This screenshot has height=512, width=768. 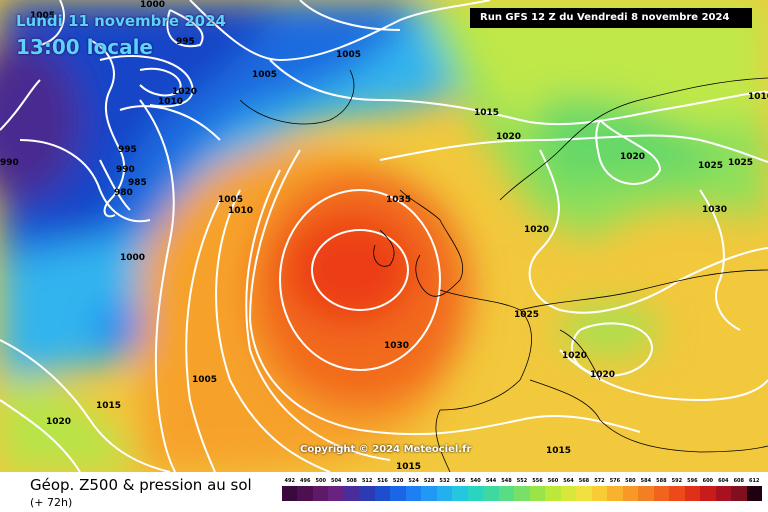 I want to click on scale-bar, so click(x=522, y=493).